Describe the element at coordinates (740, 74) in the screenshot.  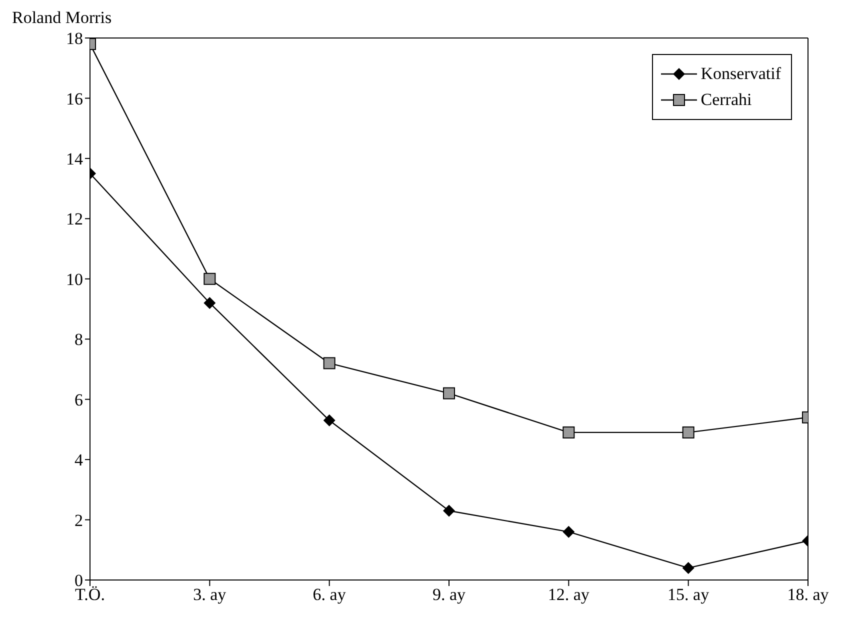
I see `legend-label: Konservatif` at that location.